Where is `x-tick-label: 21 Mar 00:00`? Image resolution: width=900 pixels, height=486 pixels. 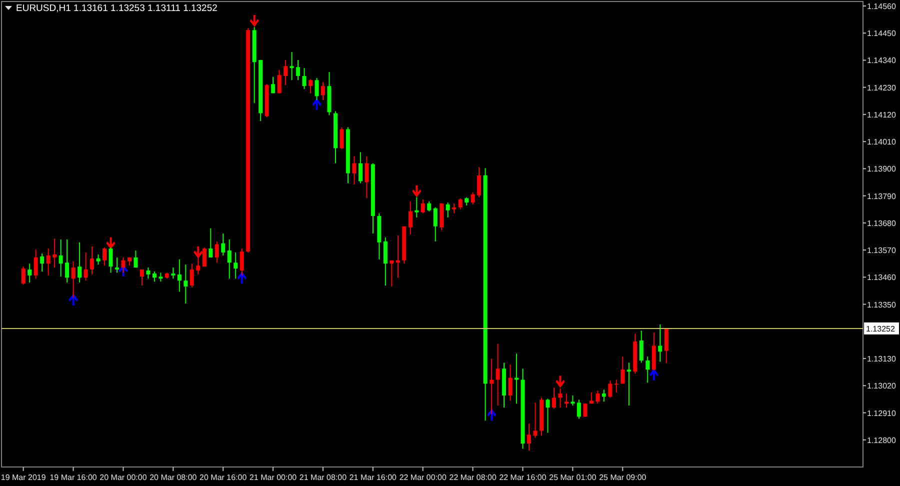 x-tick-label: 21 Mar 00:00 is located at coordinates (273, 477).